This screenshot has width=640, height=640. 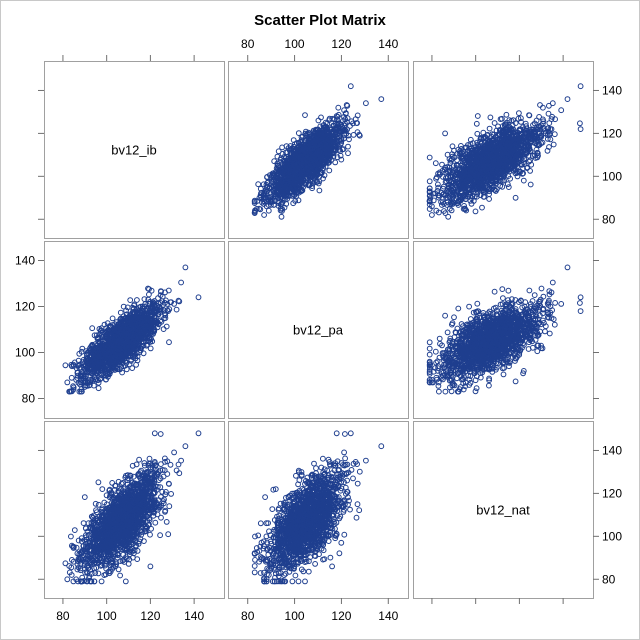 I want to click on panel-frame-bv12_ib-bv12_ib, so click(x=134, y=150).